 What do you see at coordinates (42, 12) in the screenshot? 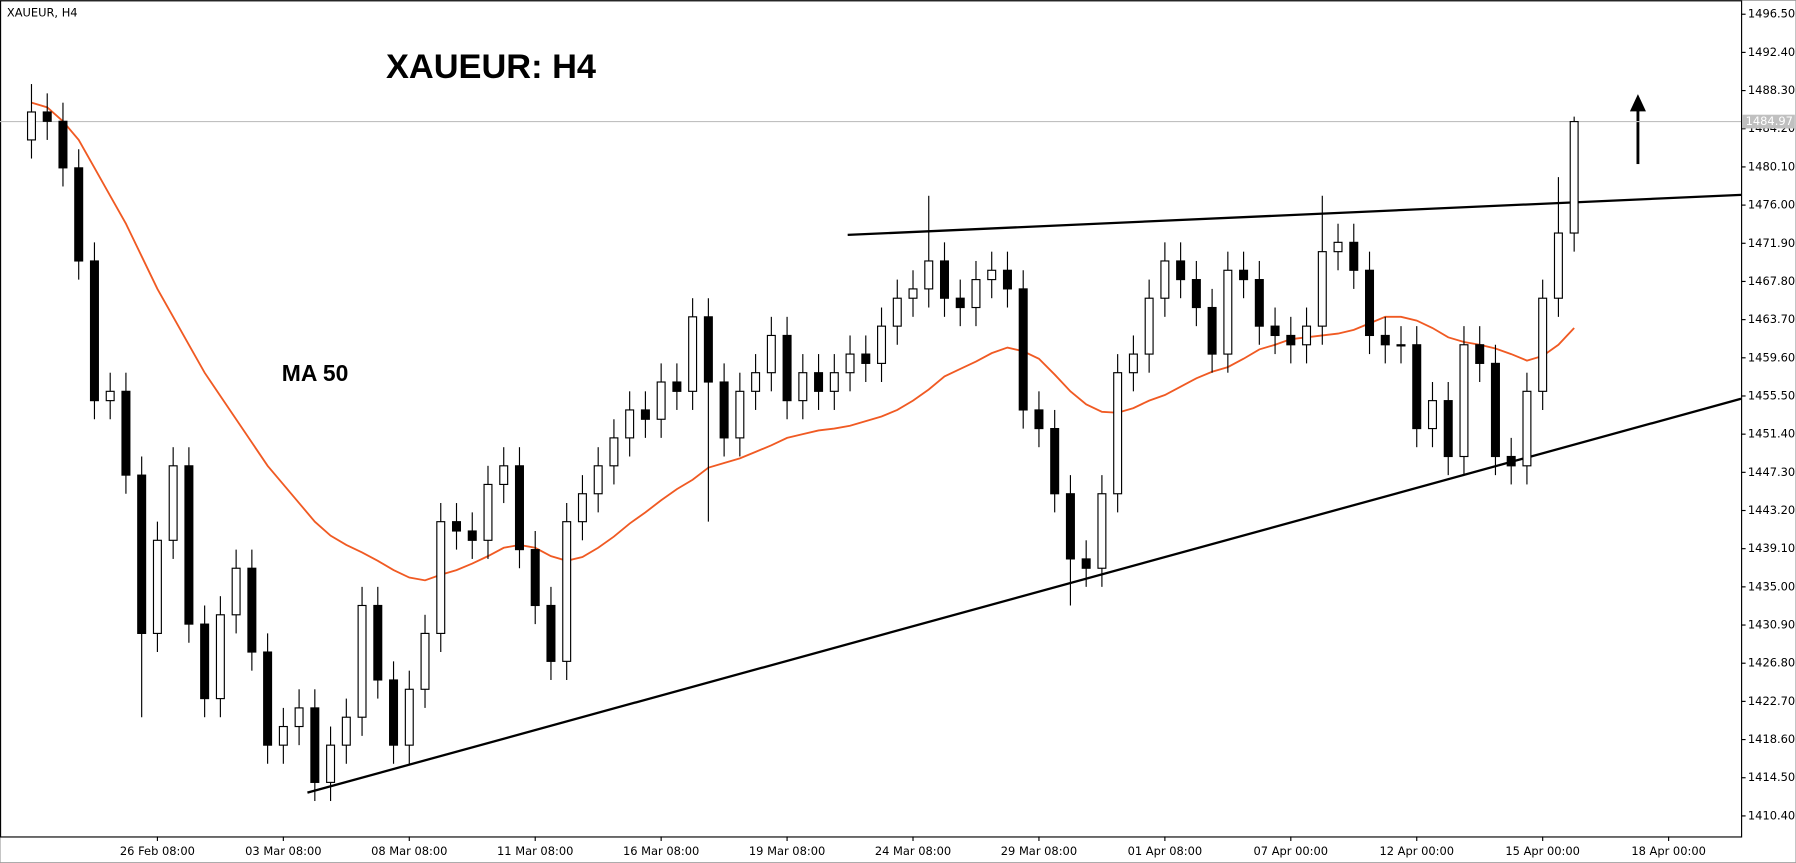
I see `symbol-label: XAUEUR, H4` at bounding box center [42, 12].